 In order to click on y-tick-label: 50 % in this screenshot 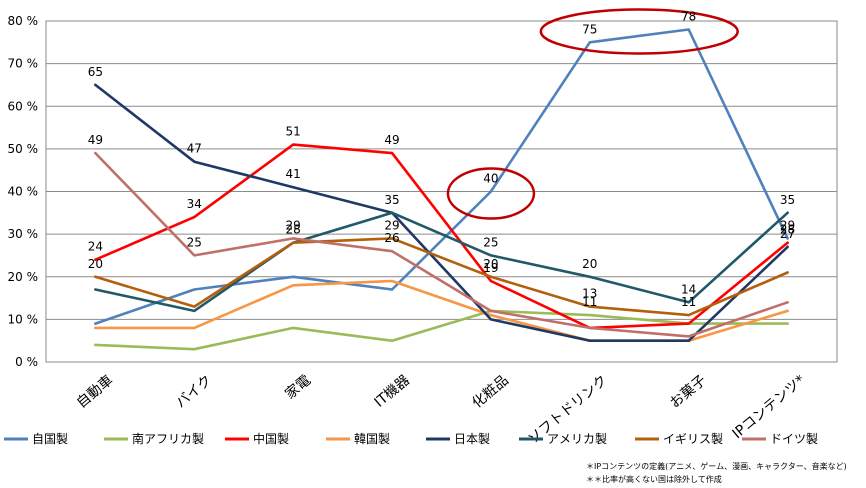, I will do `click(23, 149)`.